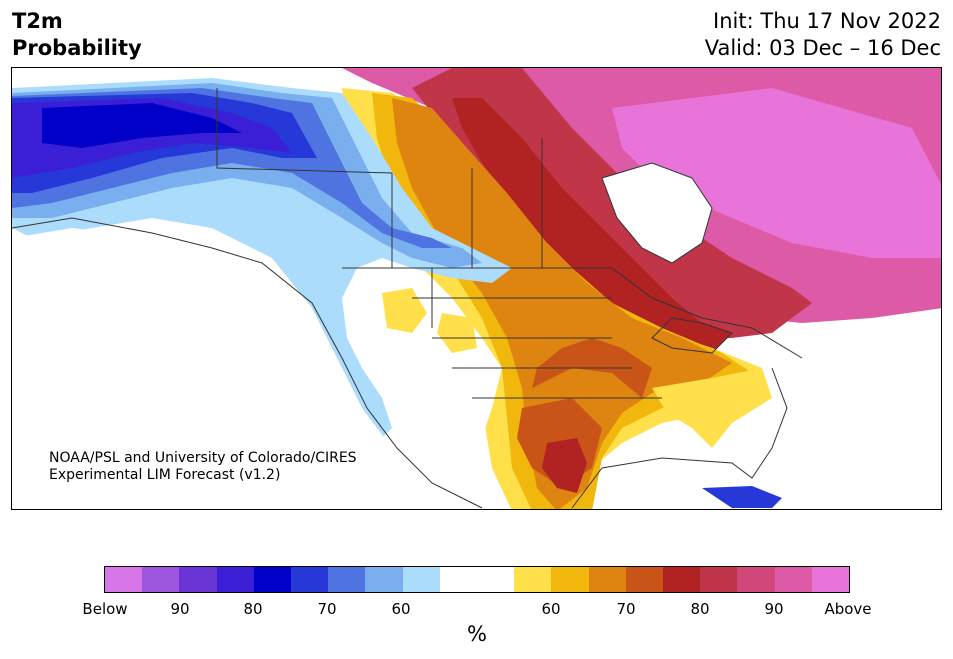 Image resolution: width=953 pixels, height=659 pixels. What do you see at coordinates (700, 609) in the screenshot?
I see `tick-above-80: 80` at bounding box center [700, 609].